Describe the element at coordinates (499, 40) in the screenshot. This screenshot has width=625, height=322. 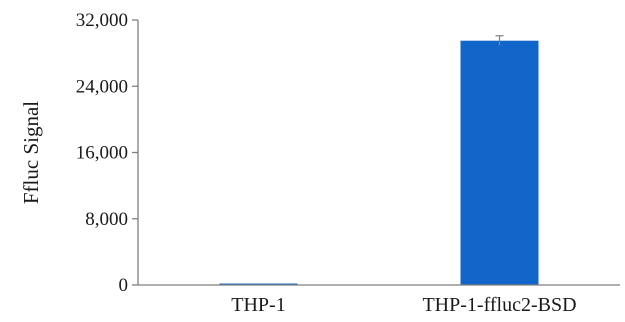
I see `error-bars` at that location.